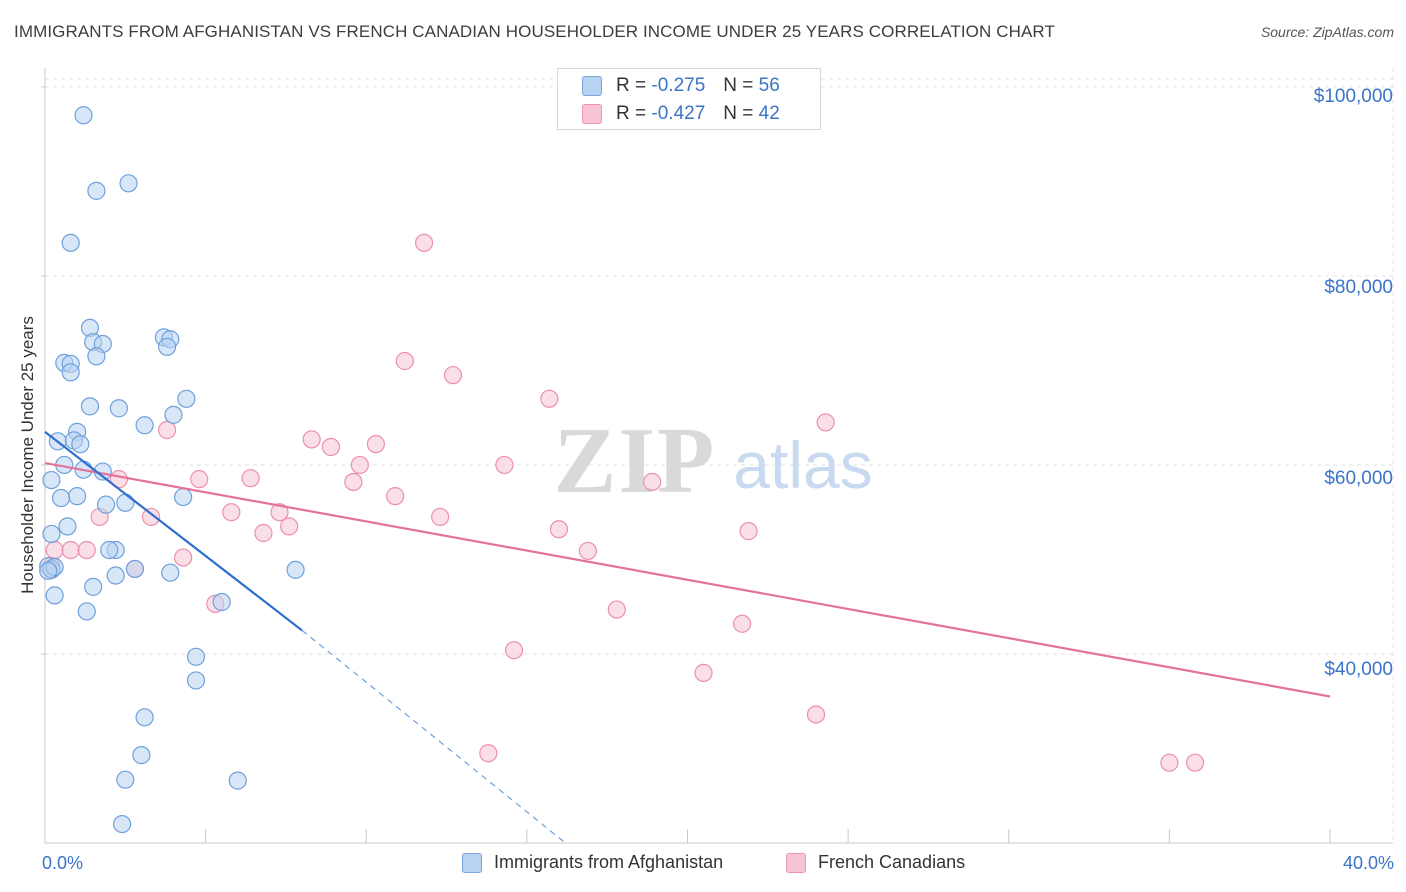  Describe the element at coordinates (1353, 96) in the screenshot. I see `y-tick-label-100000: $100,000` at that location.